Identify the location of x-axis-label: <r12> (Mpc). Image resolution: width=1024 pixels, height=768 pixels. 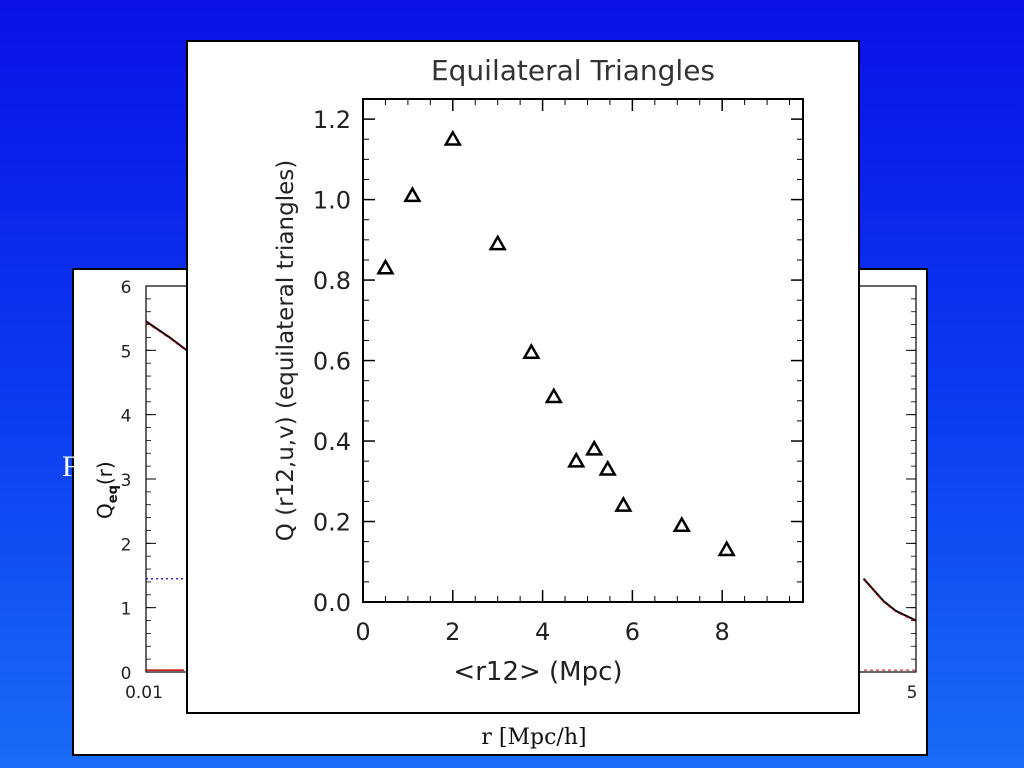
(537, 672).